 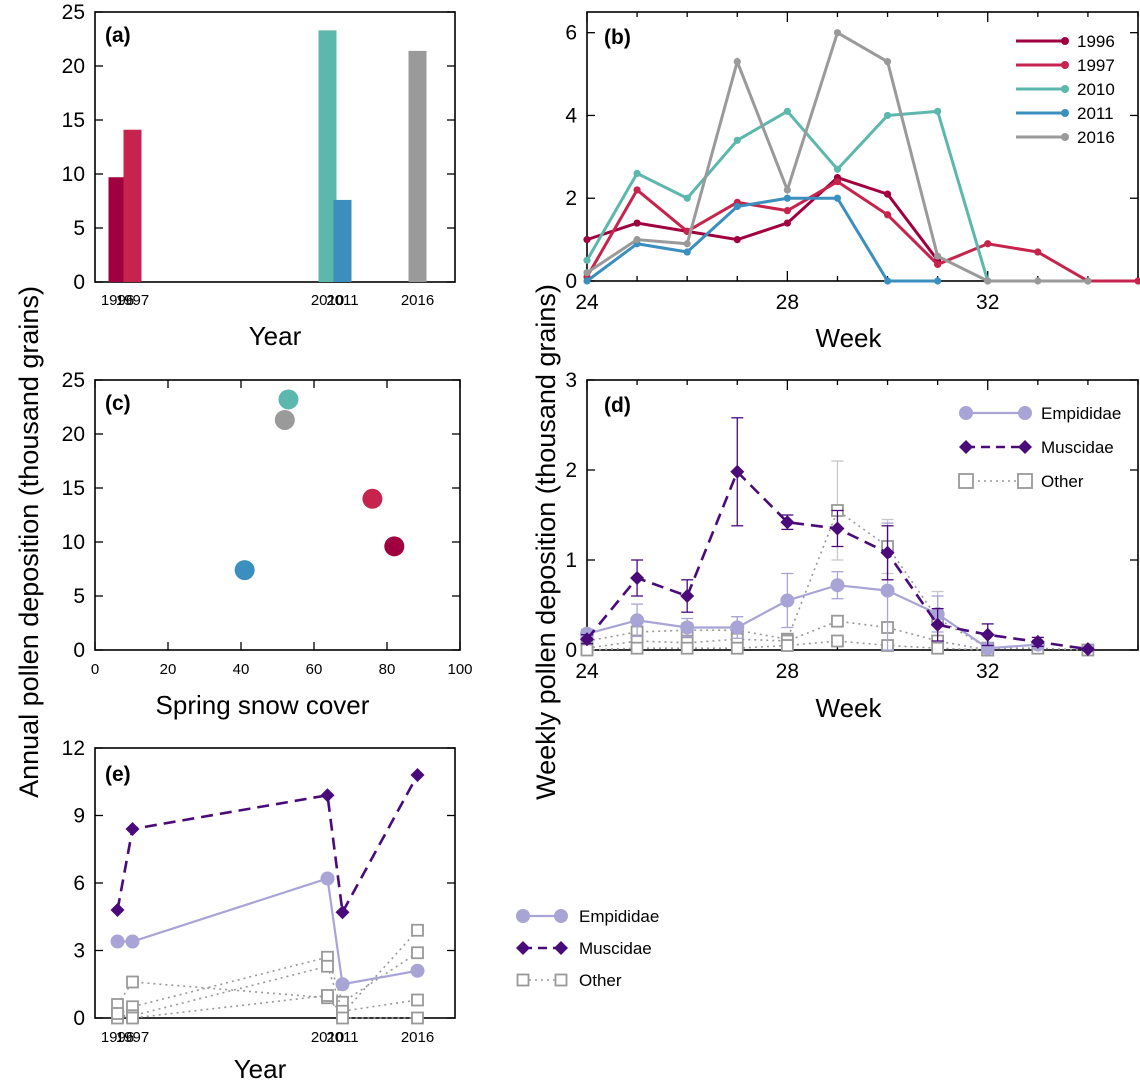 I want to click on y-tick-label: 10, so click(x=73, y=174).